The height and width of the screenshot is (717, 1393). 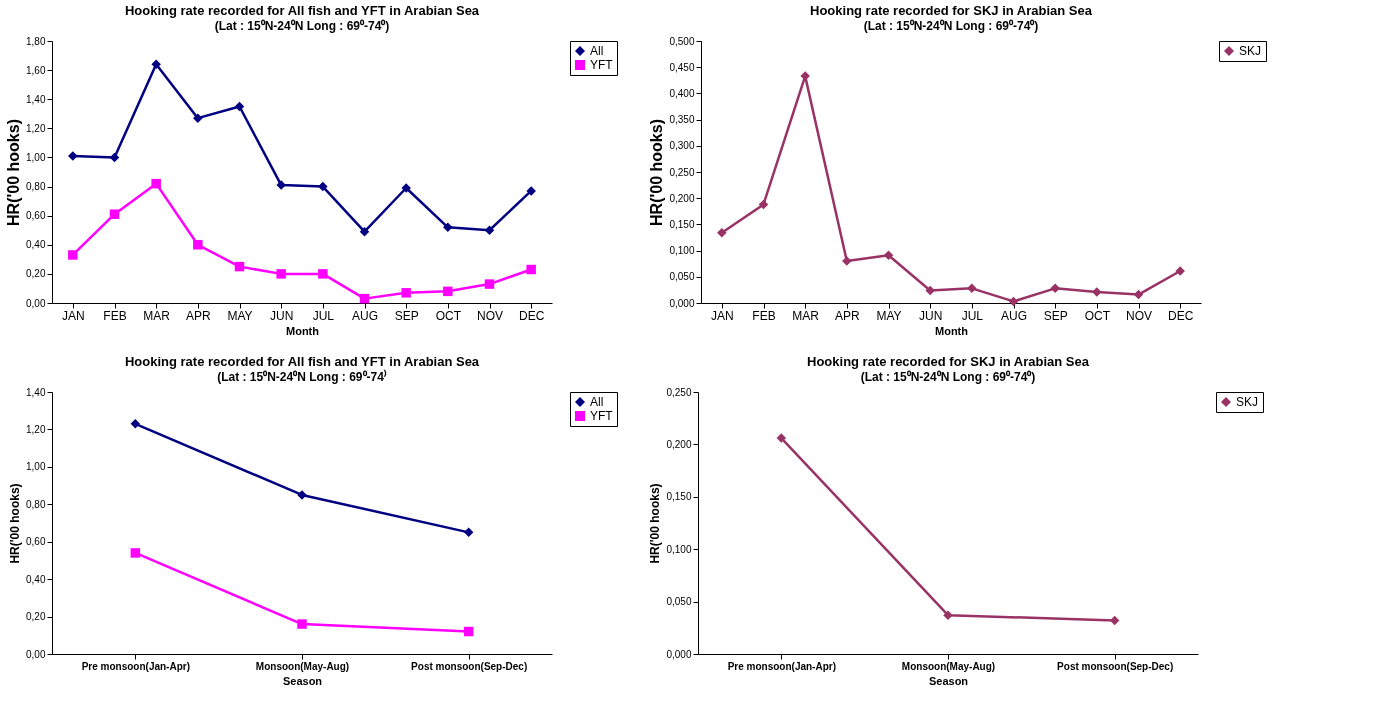 What do you see at coordinates (36, 392) in the screenshot?
I see `y-tick-label: 1,40` at bounding box center [36, 392].